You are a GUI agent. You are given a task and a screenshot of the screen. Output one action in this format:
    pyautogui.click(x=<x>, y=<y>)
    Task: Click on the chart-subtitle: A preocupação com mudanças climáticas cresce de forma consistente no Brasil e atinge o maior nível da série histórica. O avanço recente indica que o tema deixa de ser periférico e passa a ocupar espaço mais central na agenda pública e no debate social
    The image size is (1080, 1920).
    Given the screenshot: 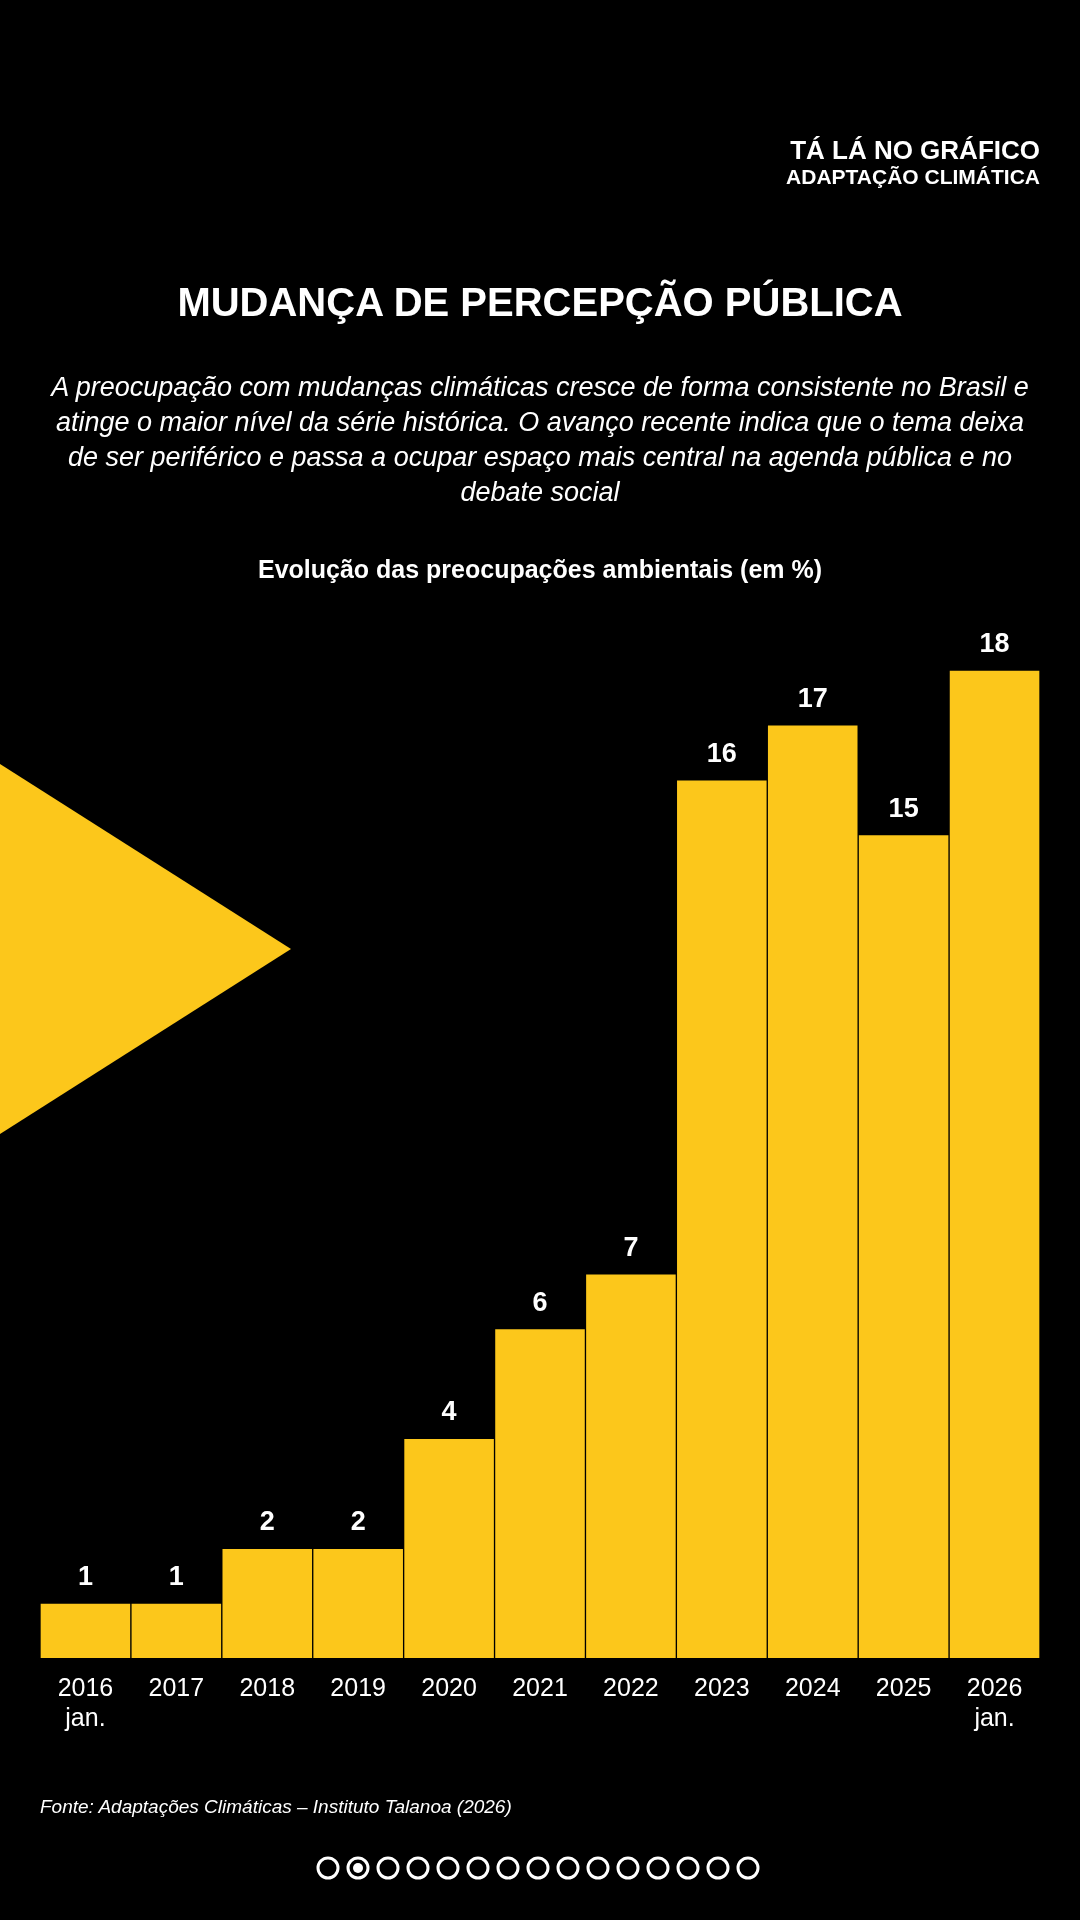 What is the action you would take?
    pyautogui.click(x=539, y=440)
    